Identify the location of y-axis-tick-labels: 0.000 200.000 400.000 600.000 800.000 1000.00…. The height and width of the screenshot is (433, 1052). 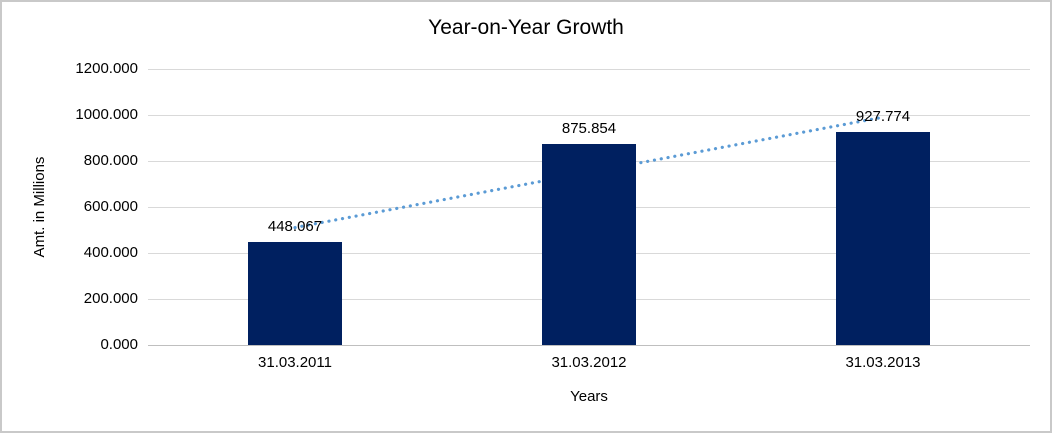
(87, 206).